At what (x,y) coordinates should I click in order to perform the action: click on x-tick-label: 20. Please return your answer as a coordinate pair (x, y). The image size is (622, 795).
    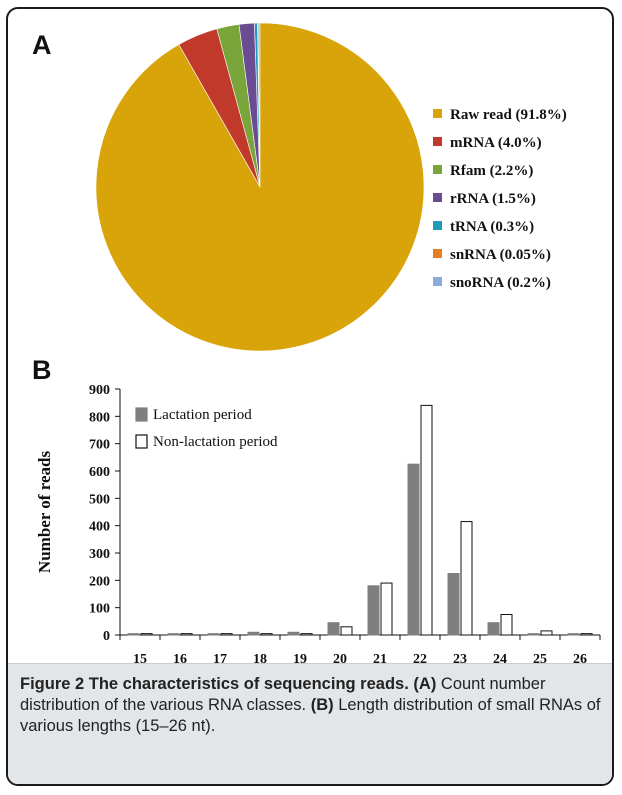
    Looking at the image, I should click on (340, 657).